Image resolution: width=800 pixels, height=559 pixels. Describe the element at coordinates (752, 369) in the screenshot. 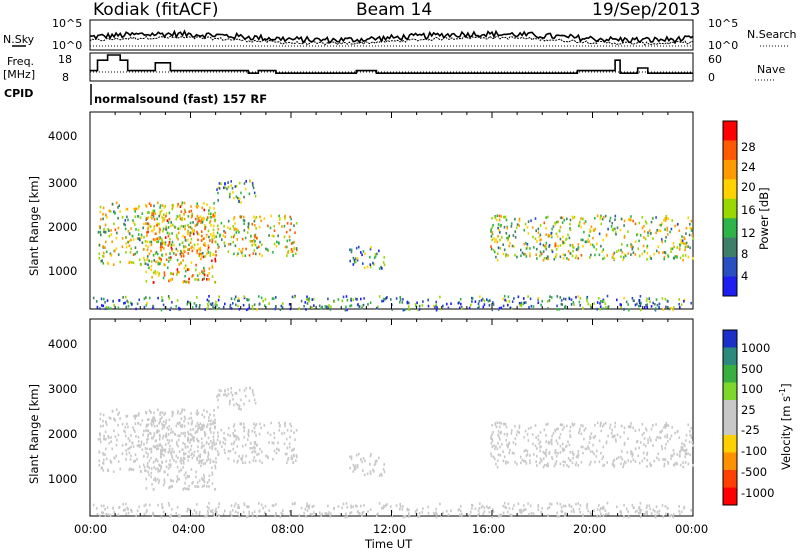

I see `vel-cbar-tick-500: 500` at that location.